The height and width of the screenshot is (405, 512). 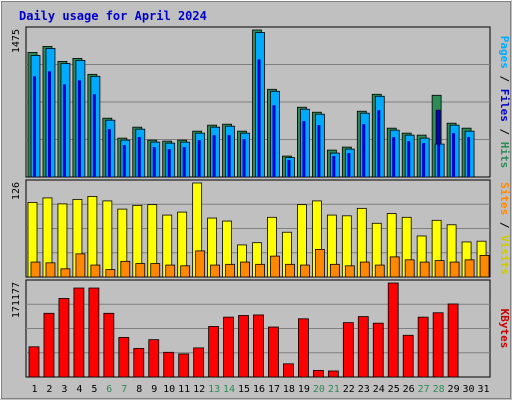 I want to click on series-axis-label: KBytes, so click(x=504, y=329).